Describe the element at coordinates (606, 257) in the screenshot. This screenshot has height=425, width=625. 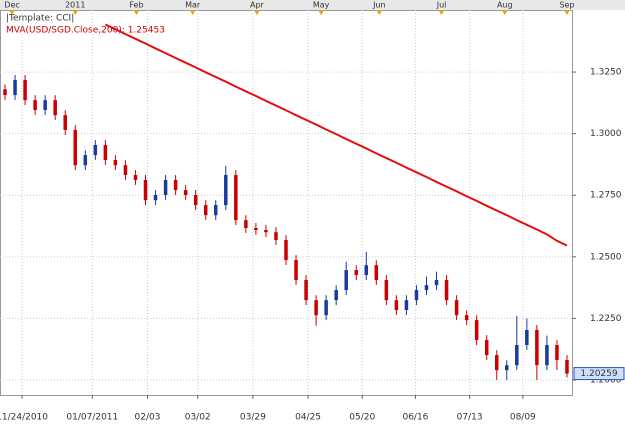
I see `y-tick-label: 1.2500` at that location.